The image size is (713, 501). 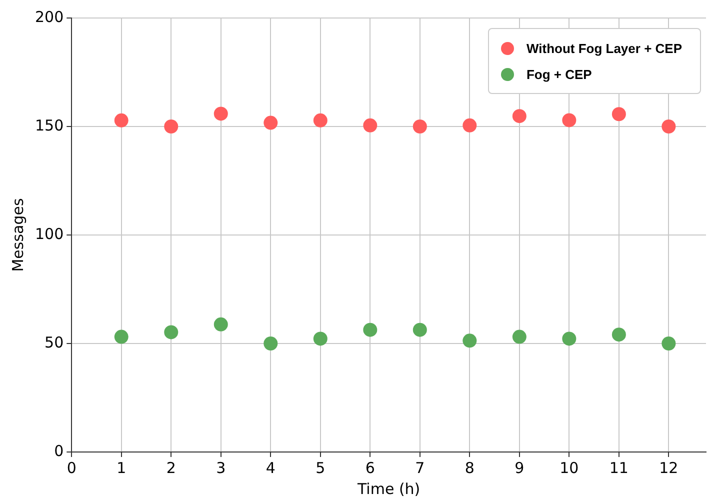 What do you see at coordinates (420, 467) in the screenshot?
I see `x-tick-label: 7` at bounding box center [420, 467].